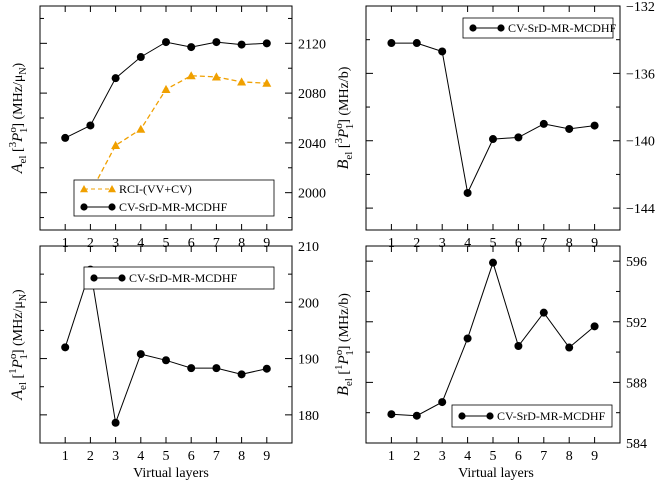  Describe the element at coordinates (344, 94) in the screenshot. I see `y-label-unit: ] (MHz/b)` at that location.